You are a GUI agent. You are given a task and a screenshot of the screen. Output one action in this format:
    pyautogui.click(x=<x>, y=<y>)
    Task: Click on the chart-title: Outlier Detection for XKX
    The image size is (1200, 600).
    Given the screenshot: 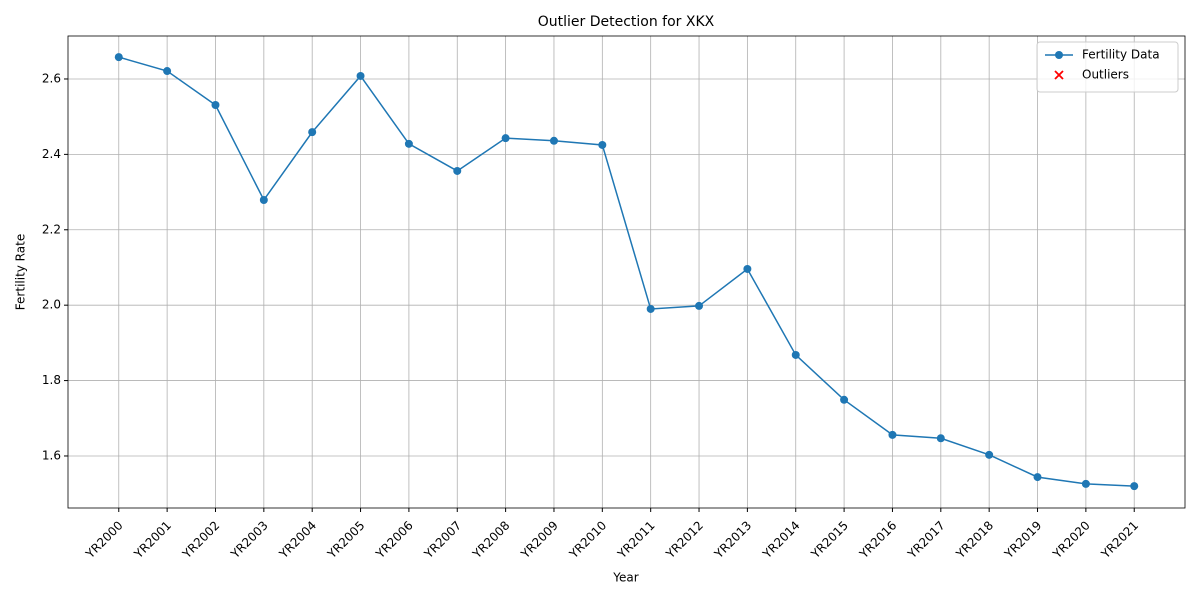 What is the action you would take?
    pyautogui.click(x=626, y=22)
    